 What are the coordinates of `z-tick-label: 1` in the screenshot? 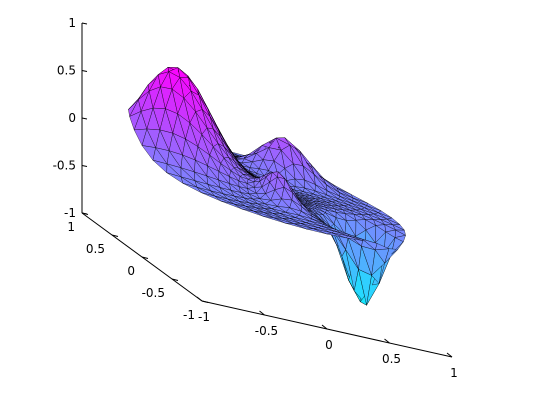 It's located at (72, 23).